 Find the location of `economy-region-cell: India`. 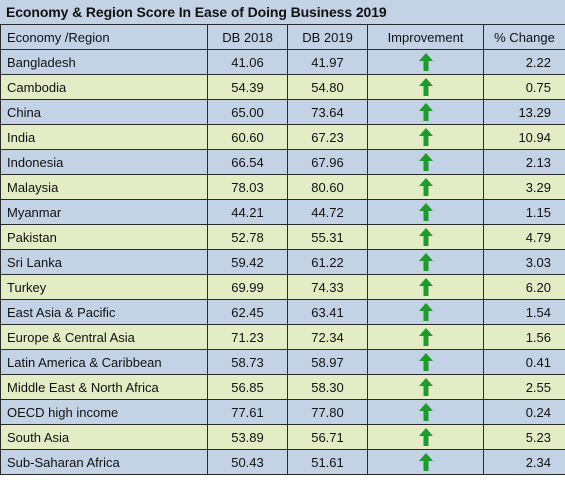

economy-region-cell: India is located at coordinates (104, 137).